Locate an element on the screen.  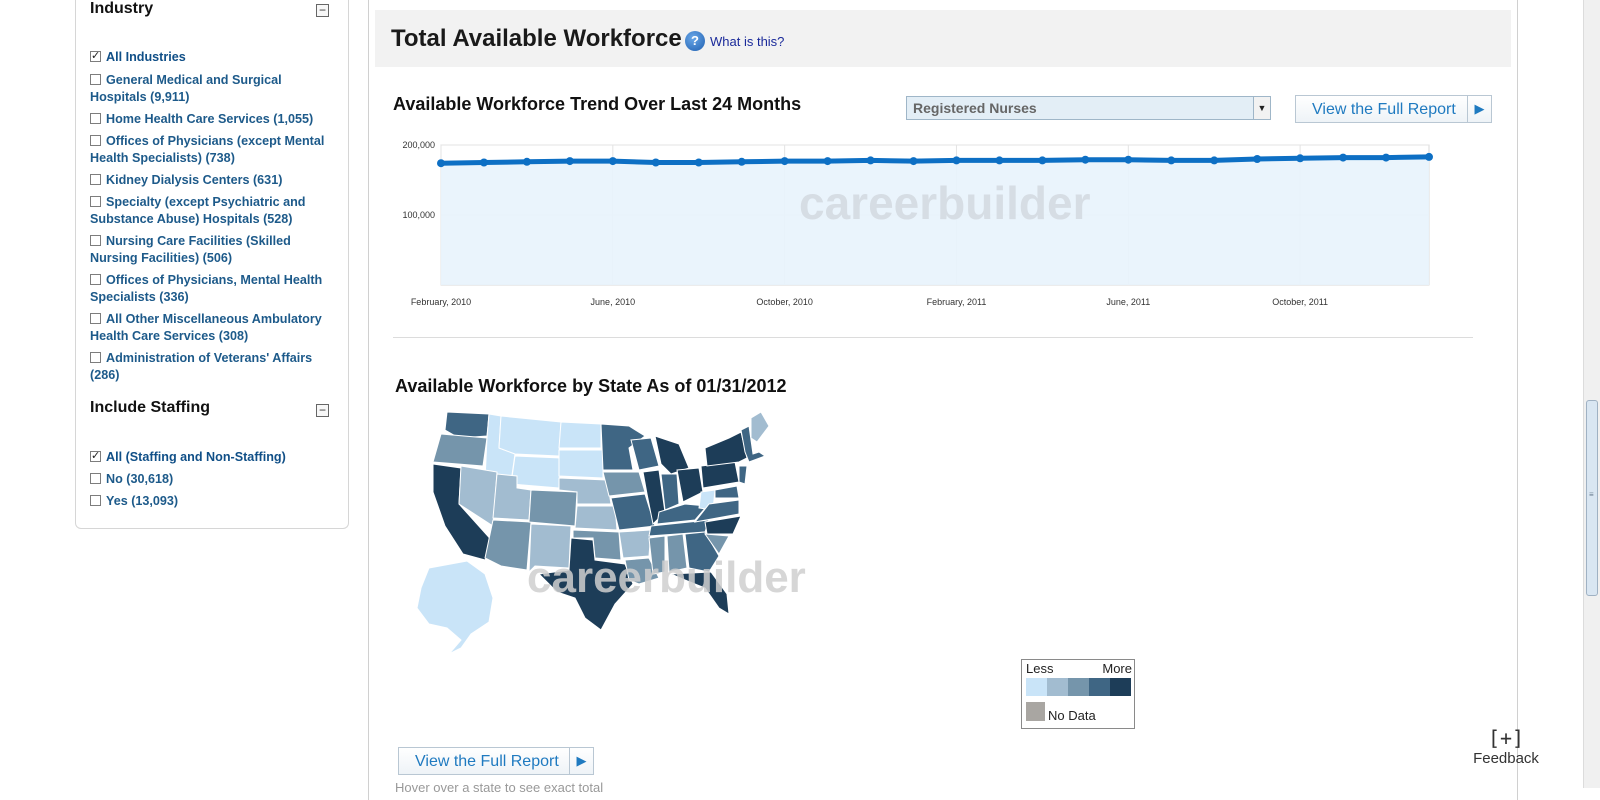
question-icon: ? is located at coordinates (695, 41).